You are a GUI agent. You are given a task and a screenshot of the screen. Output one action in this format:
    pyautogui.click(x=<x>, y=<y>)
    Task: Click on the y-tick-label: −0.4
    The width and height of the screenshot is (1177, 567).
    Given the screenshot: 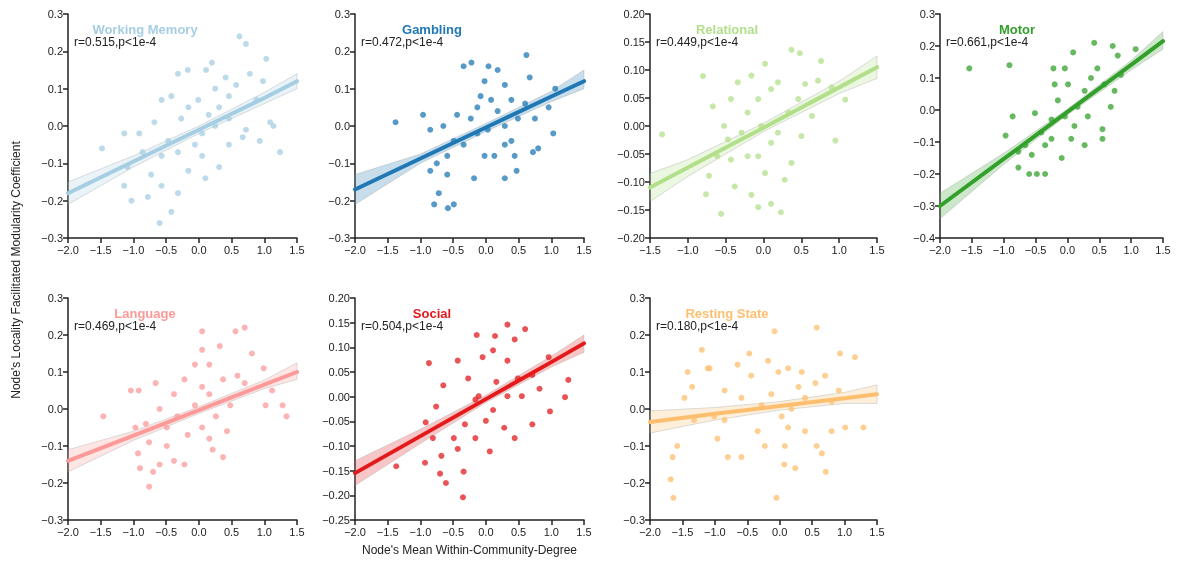 What is the action you would take?
    pyautogui.click(x=924, y=238)
    